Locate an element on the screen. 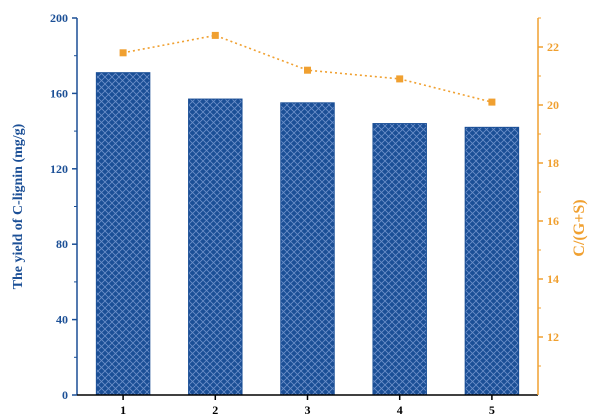 The height and width of the screenshot is (420, 600). ratio-line is located at coordinates (307, 68).